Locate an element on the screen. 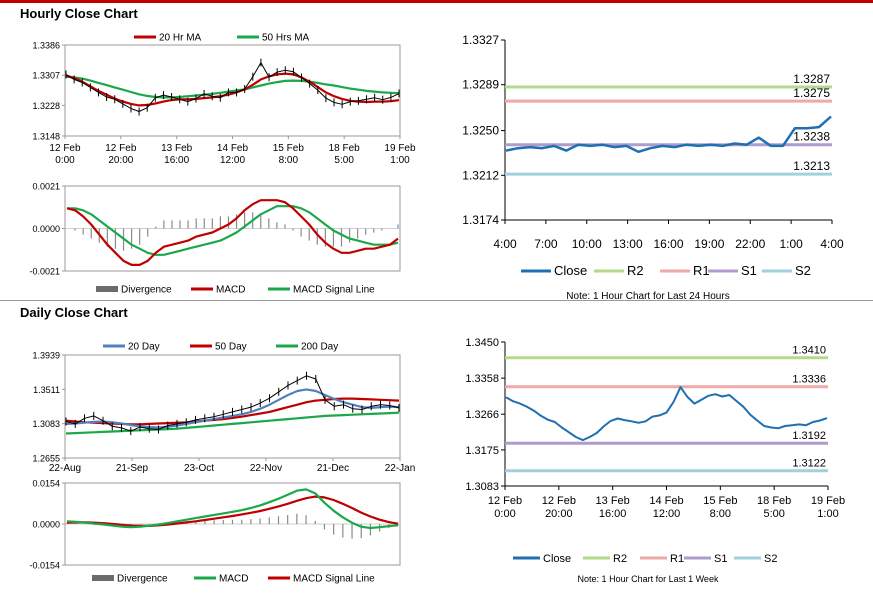 The height and width of the screenshot is (601, 873). hourly-price-xtick-label: 19 Feb is located at coordinates (400, 148).